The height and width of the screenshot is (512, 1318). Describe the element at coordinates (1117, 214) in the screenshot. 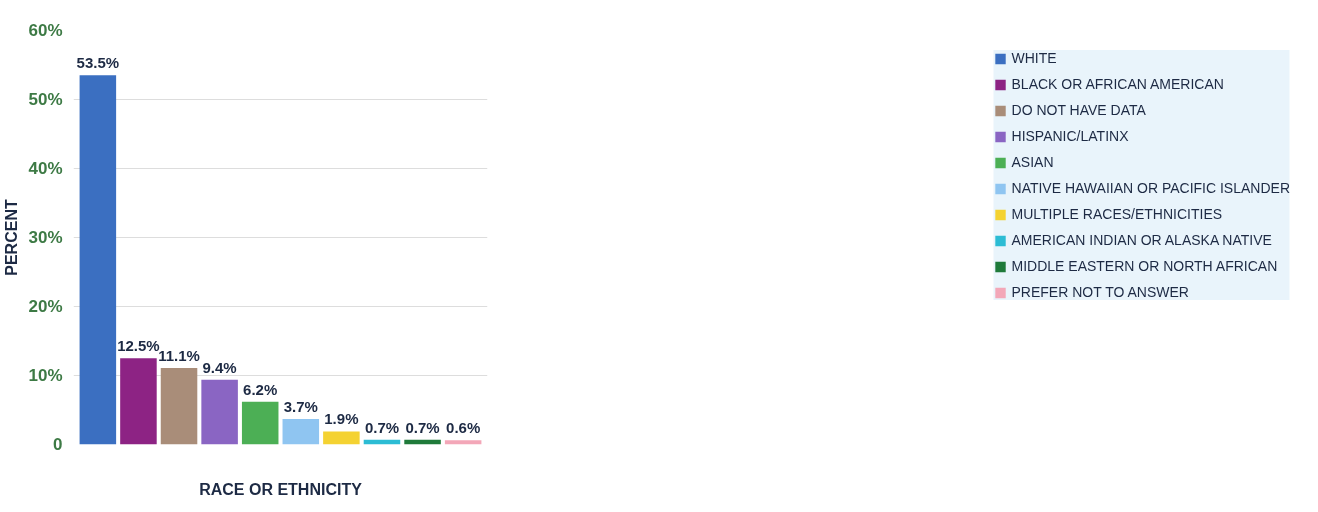

I see `legend-label: MULTIPLE RACES/ETHNICITIES` at that location.